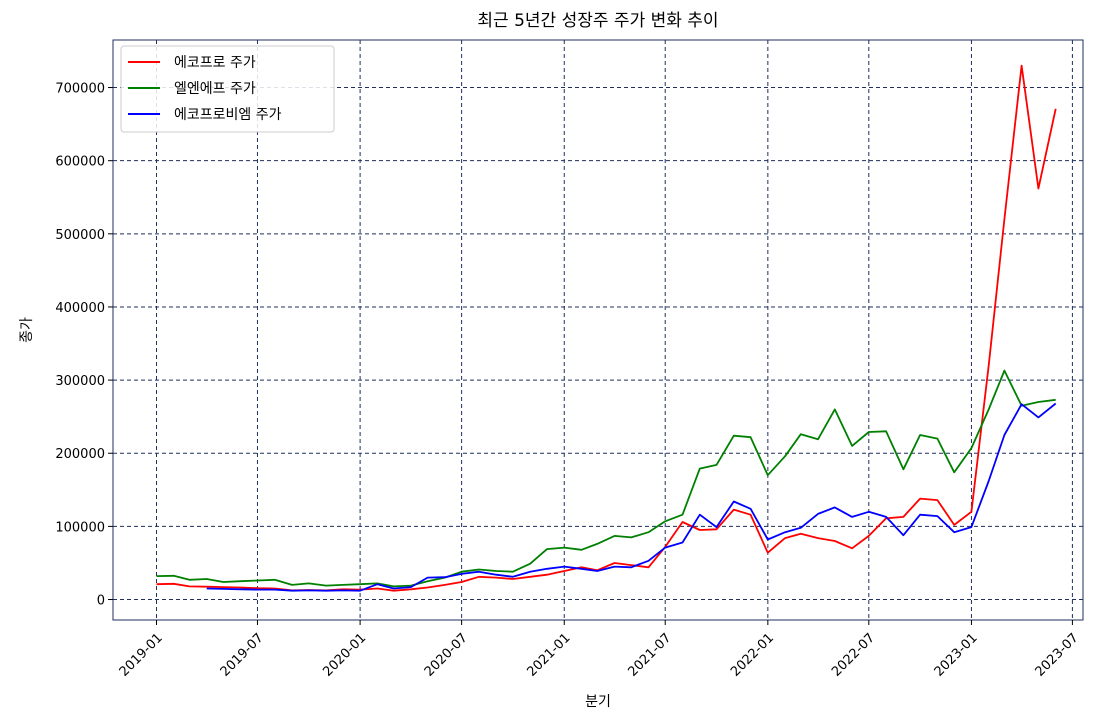 The width and height of the screenshot is (1110, 727). What do you see at coordinates (597, 21) in the screenshot?
I see `chart-title: 최근 5년간 성장주 주가 변화 추이` at bounding box center [597, 21].